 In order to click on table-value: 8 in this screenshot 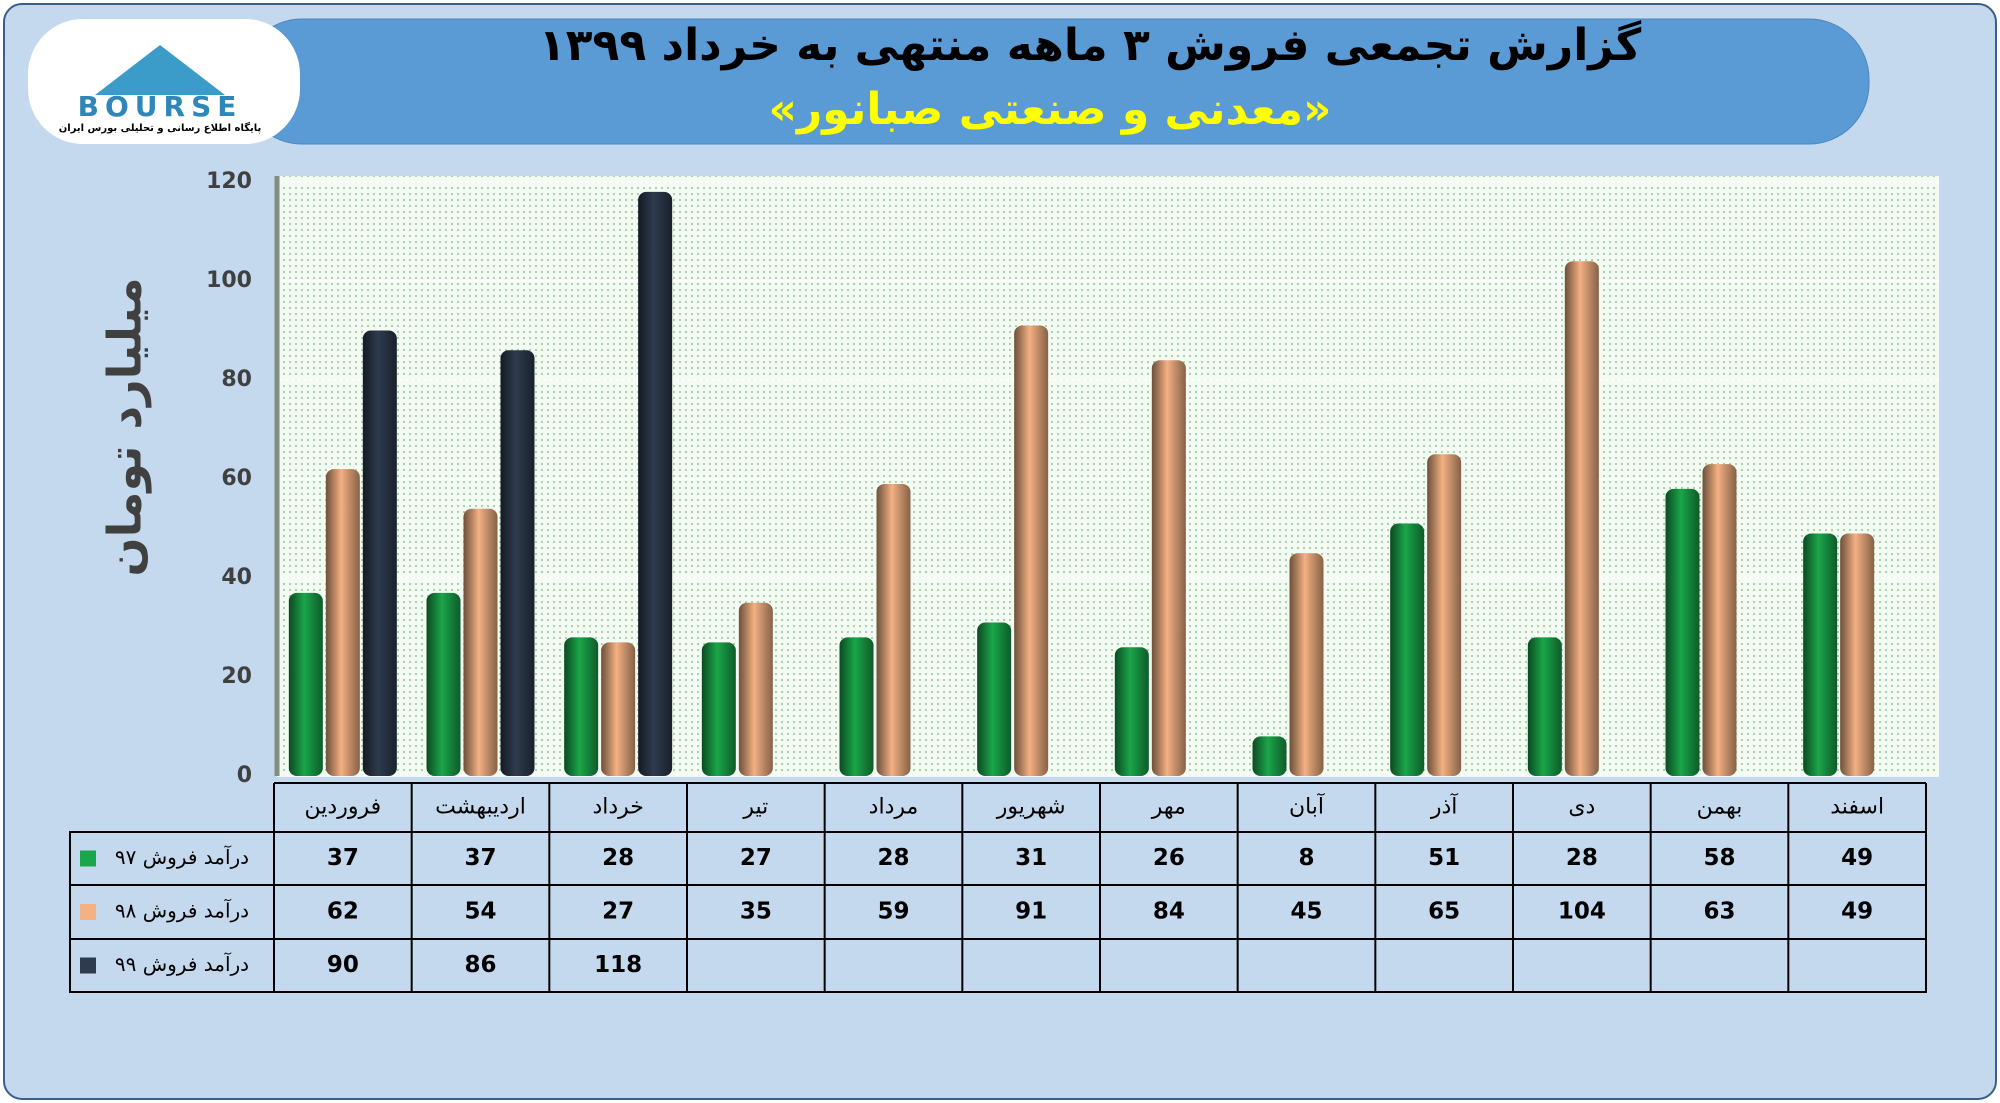, I will do `click(1306, 858)`.